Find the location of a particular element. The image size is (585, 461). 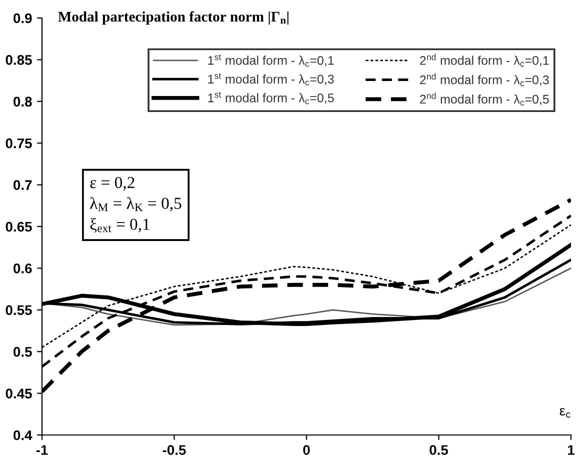

y-tick-label: 0.8 is located at coordinates (23, 101).